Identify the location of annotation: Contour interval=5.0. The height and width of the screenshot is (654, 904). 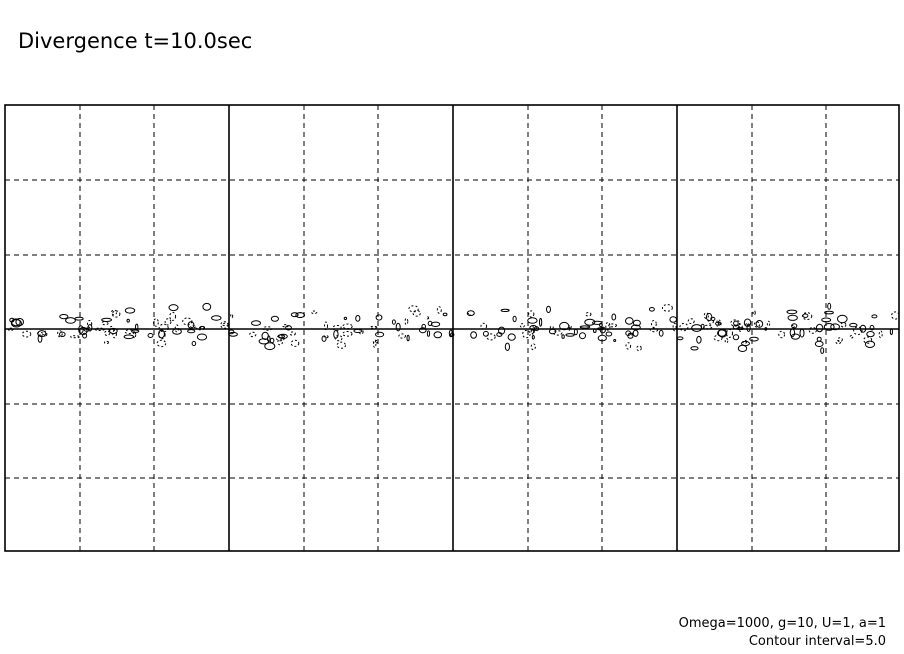
(817, 641).